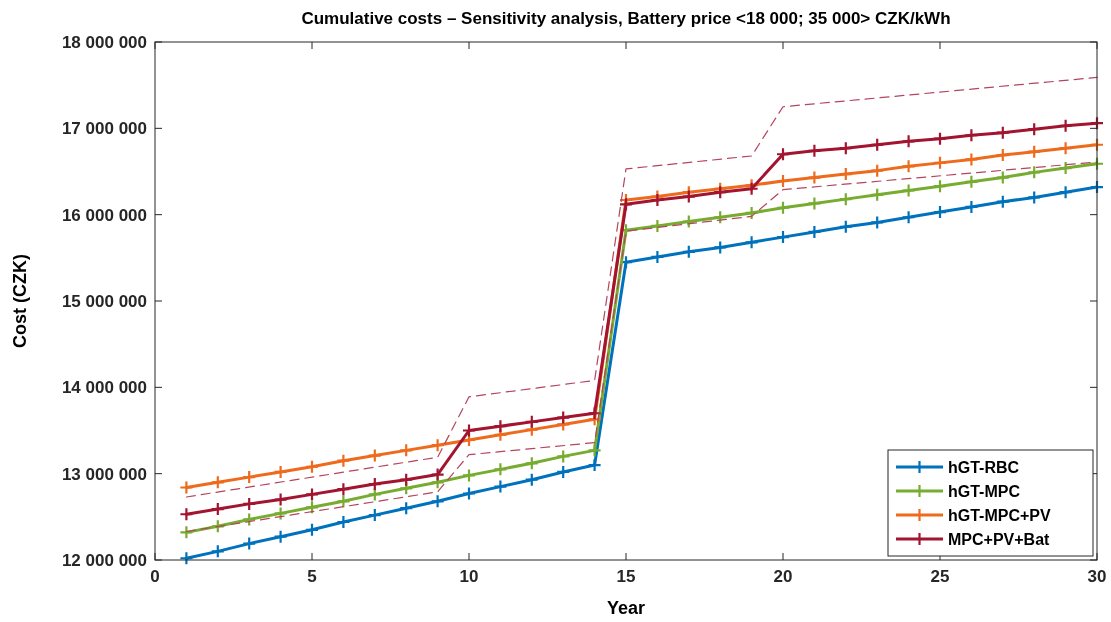  What do you see at coordinates (104, 474) in the screenshot?
I see `y-tick-label: 13 000 000` at bounding box center [104, 474].